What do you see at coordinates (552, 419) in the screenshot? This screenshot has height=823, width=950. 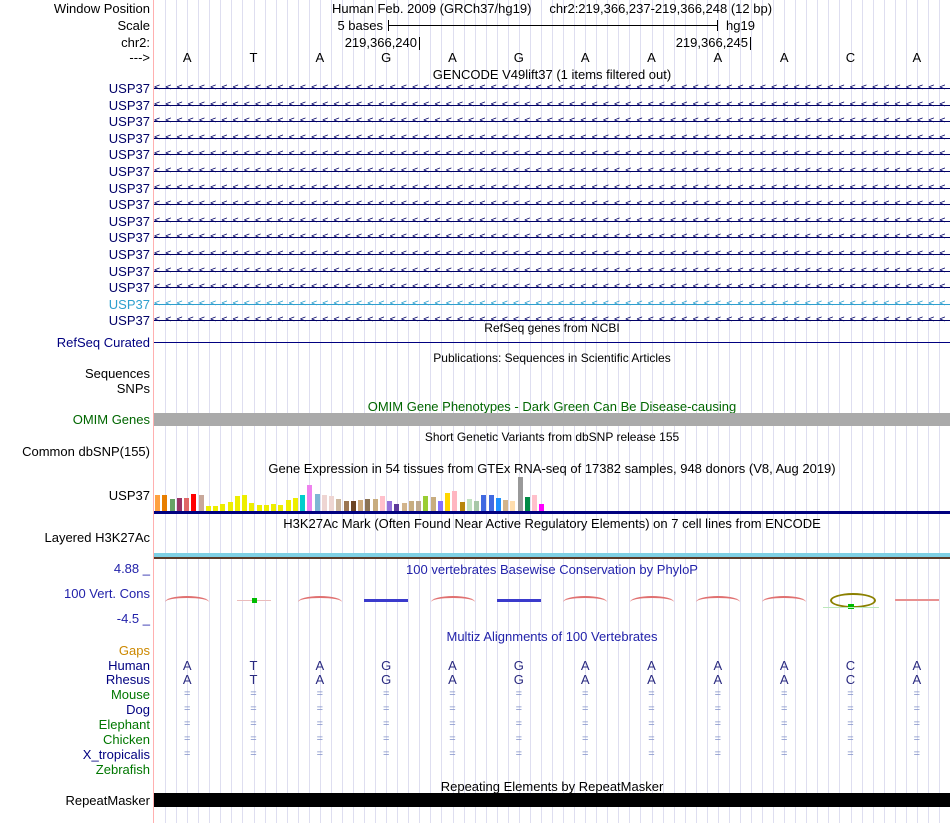 I see `omim-genes-item` at bounding box center [552, 419].